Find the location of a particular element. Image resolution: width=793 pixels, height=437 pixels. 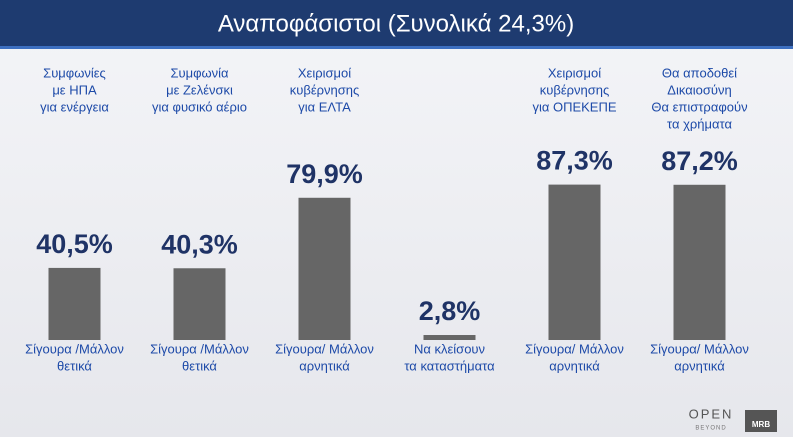

bottom-label: τα καταστήματα is located at coordinates (449, 365).